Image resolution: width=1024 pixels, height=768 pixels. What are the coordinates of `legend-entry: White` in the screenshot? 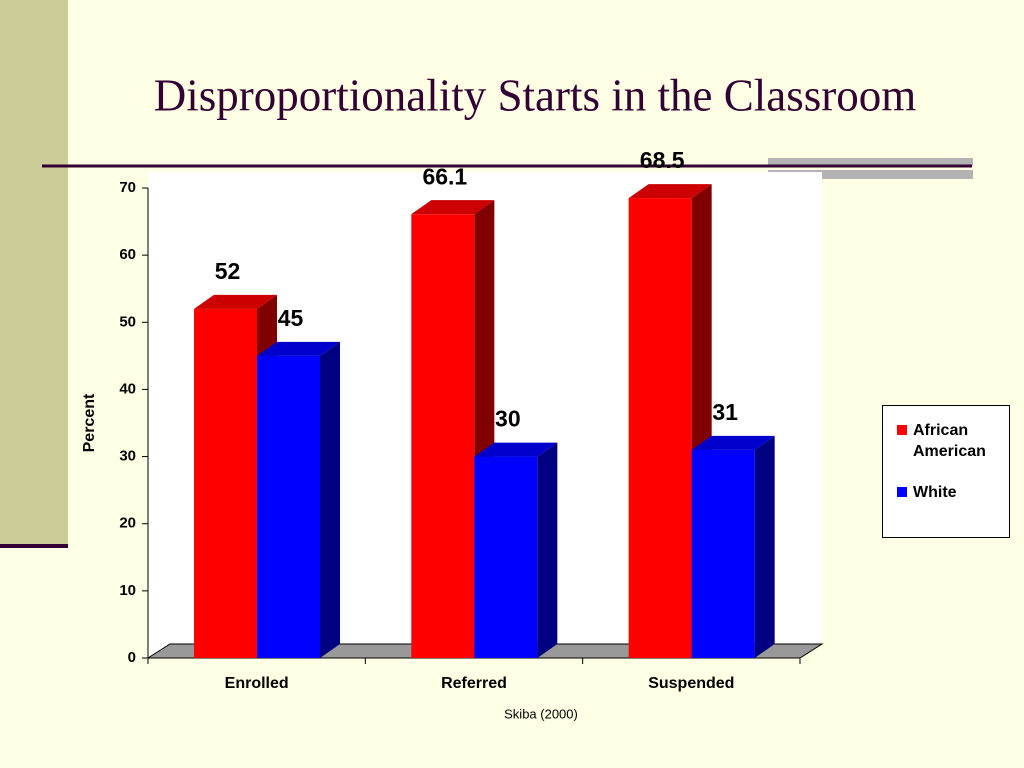 It's located at (951, 492).